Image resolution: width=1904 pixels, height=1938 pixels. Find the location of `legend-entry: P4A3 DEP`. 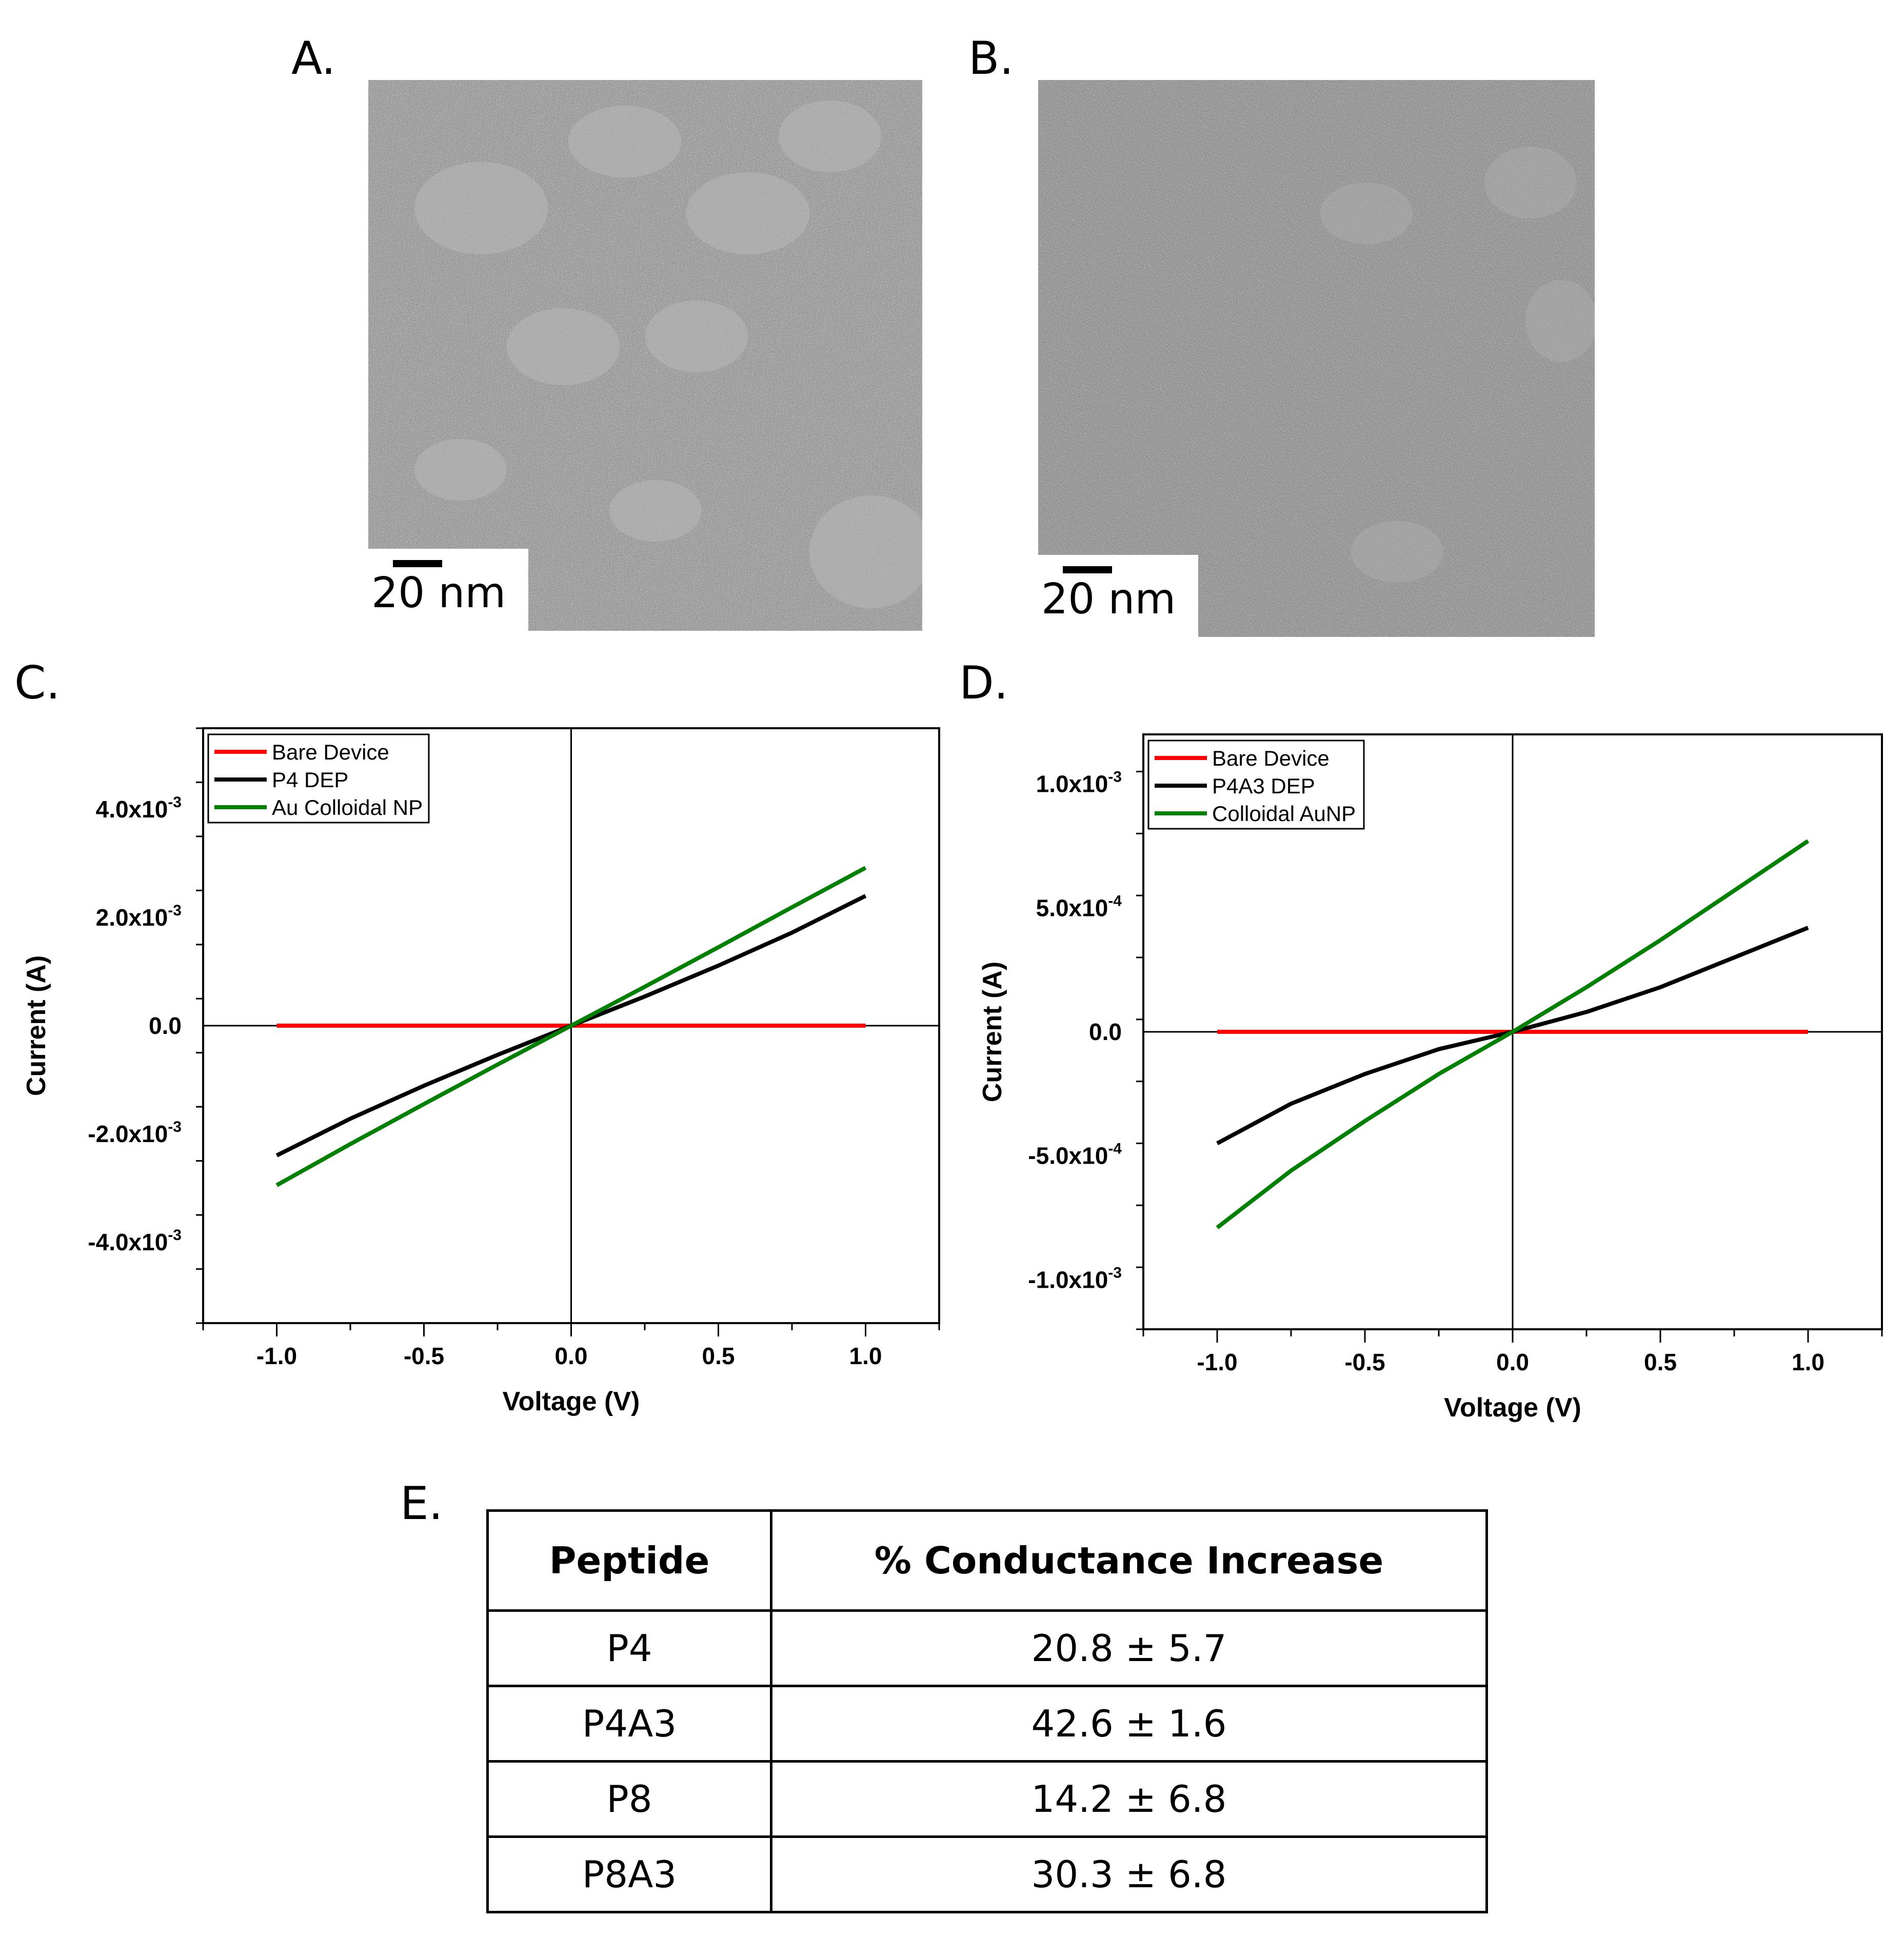

legend-entry: P4A3 DEP is located at coordinates (1263, 786).